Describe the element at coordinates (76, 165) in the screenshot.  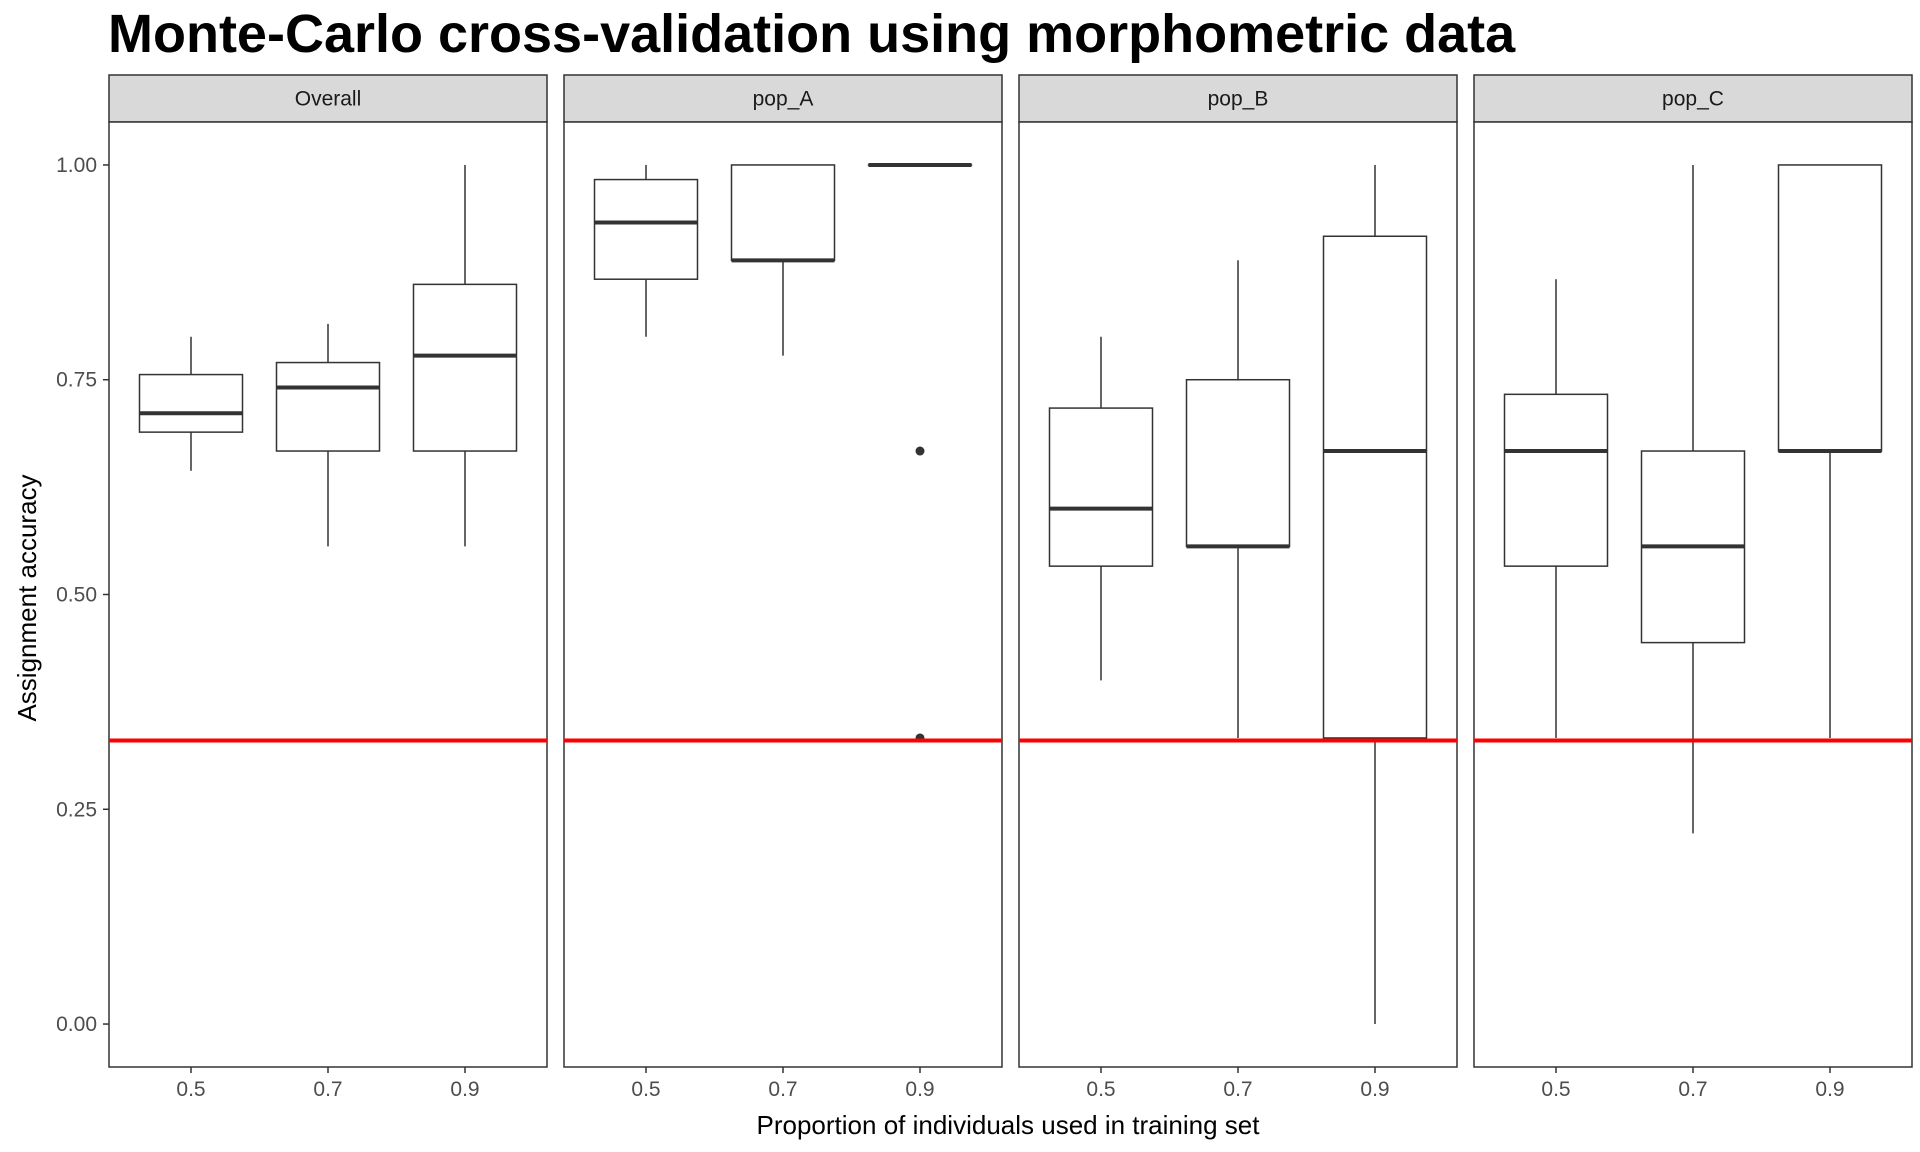
I see `y-tick-label: 1.00` at that location.